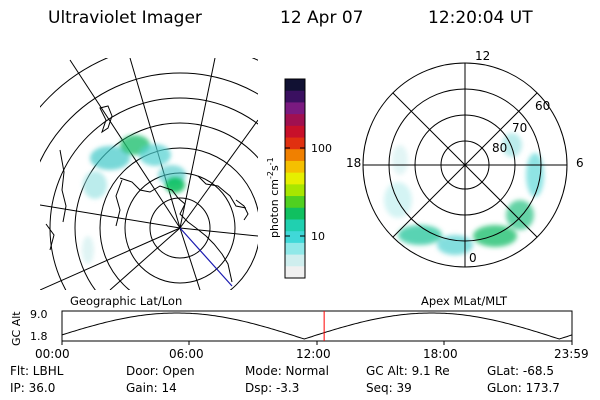  I want to click on polar-map-label: Apex MLat/MLT, so click(464, 301).